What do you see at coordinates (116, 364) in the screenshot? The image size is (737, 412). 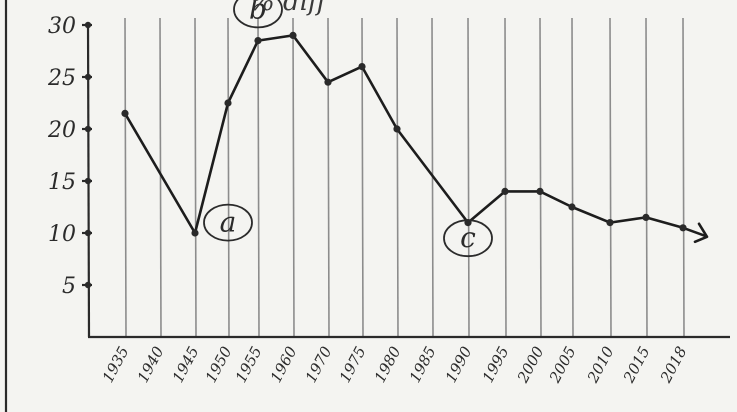 I see `x-tick-label-1935: 1935` at bounding box center [116, 364].